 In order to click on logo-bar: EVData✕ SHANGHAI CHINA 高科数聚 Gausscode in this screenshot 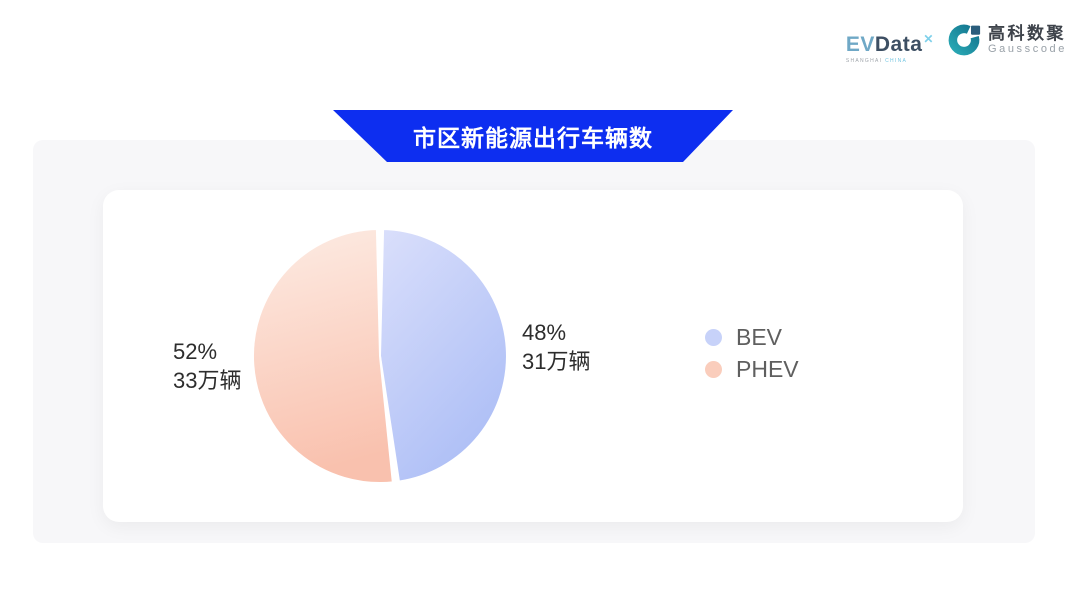, I will do `click(956, 43)`.